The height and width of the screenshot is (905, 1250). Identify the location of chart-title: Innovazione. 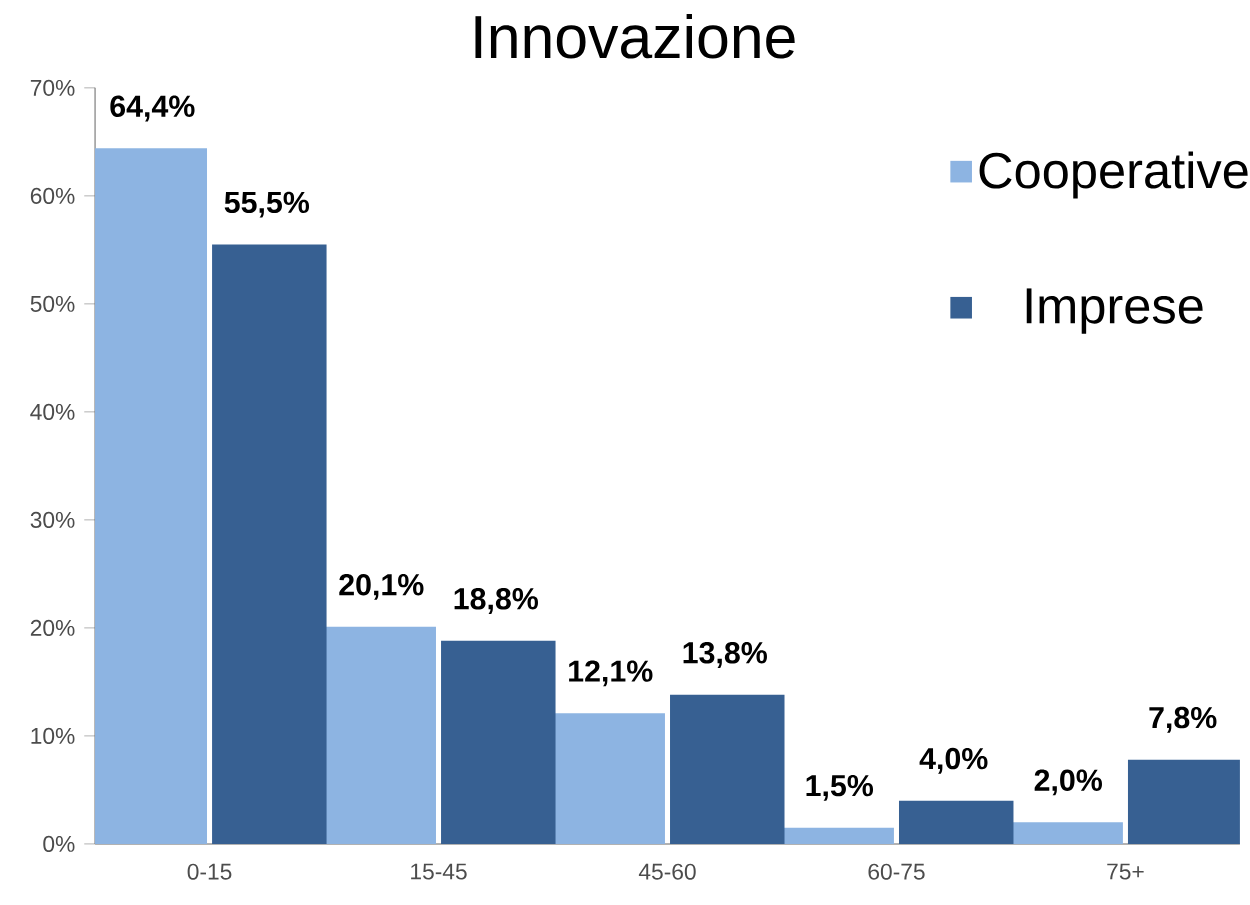
(635, 36).